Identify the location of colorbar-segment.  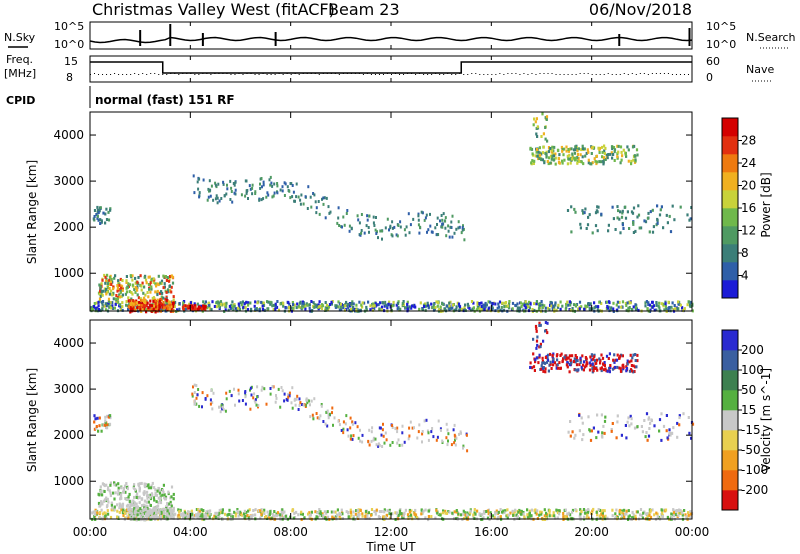
(730, 460).